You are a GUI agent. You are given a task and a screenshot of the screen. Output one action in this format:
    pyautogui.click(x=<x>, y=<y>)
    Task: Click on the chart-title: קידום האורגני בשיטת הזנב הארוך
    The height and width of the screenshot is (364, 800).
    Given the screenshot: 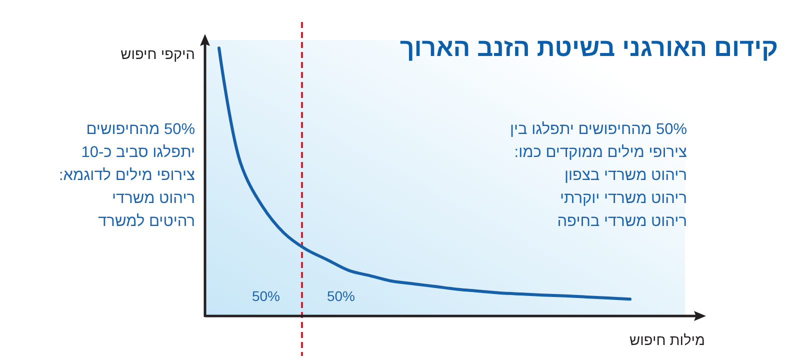 What is the action you would take?
    pyautogui.click(x=589, y=48)
    